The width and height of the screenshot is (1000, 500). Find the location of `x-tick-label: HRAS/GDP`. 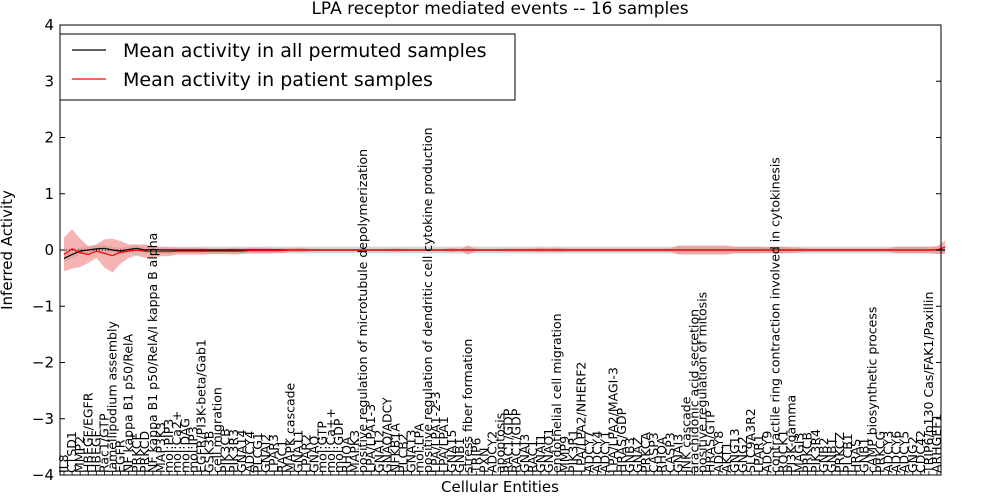

x-tick-label: HRAS/GDP is located at coordinates (621, 440).